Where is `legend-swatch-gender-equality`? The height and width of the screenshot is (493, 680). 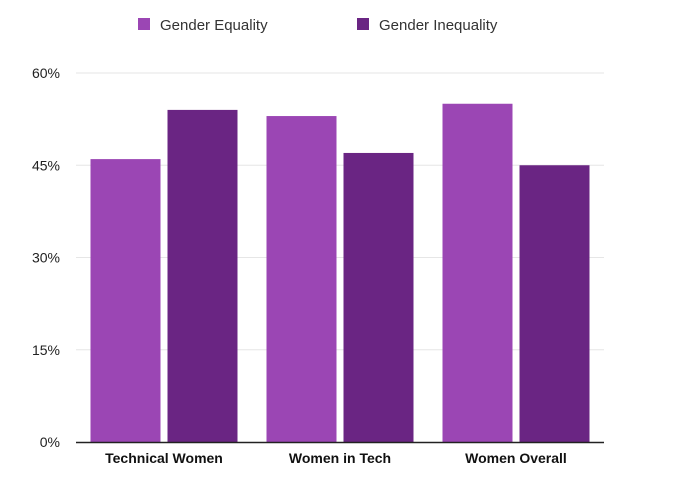 legend-swatch-gender-equality is located at coordinates (144, 24).